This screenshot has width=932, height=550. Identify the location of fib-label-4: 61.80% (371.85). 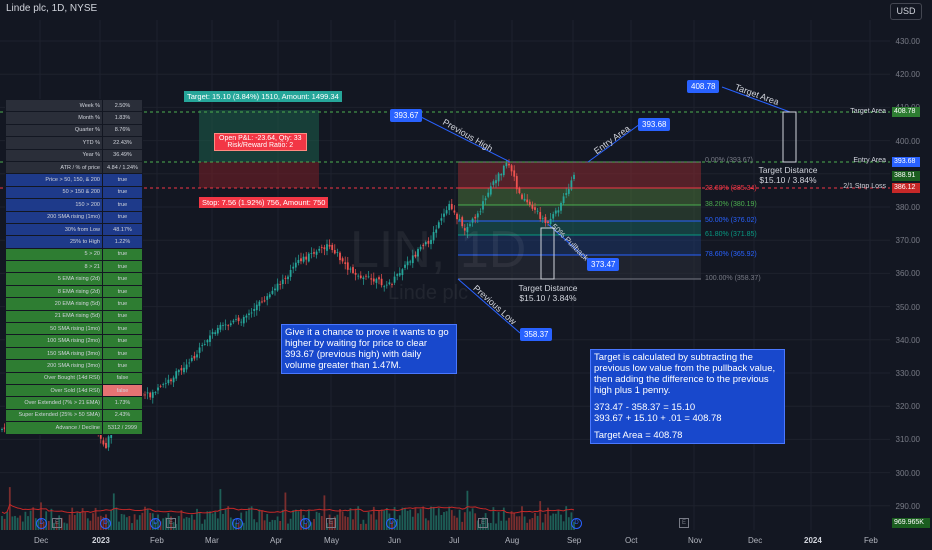
(731, 234).